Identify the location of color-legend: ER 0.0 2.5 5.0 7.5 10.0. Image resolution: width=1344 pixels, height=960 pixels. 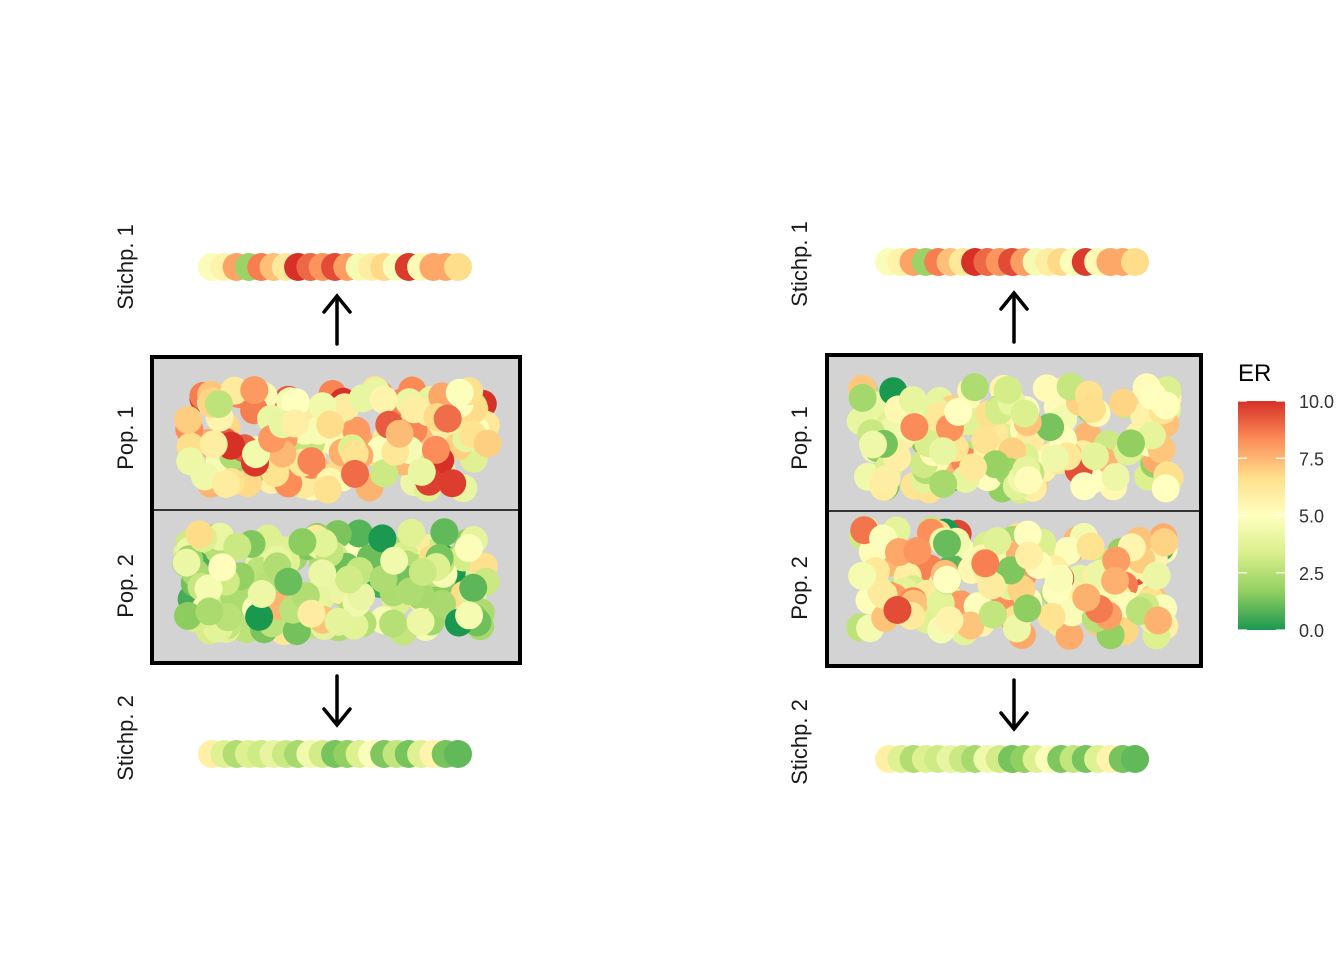
(1286, 500).